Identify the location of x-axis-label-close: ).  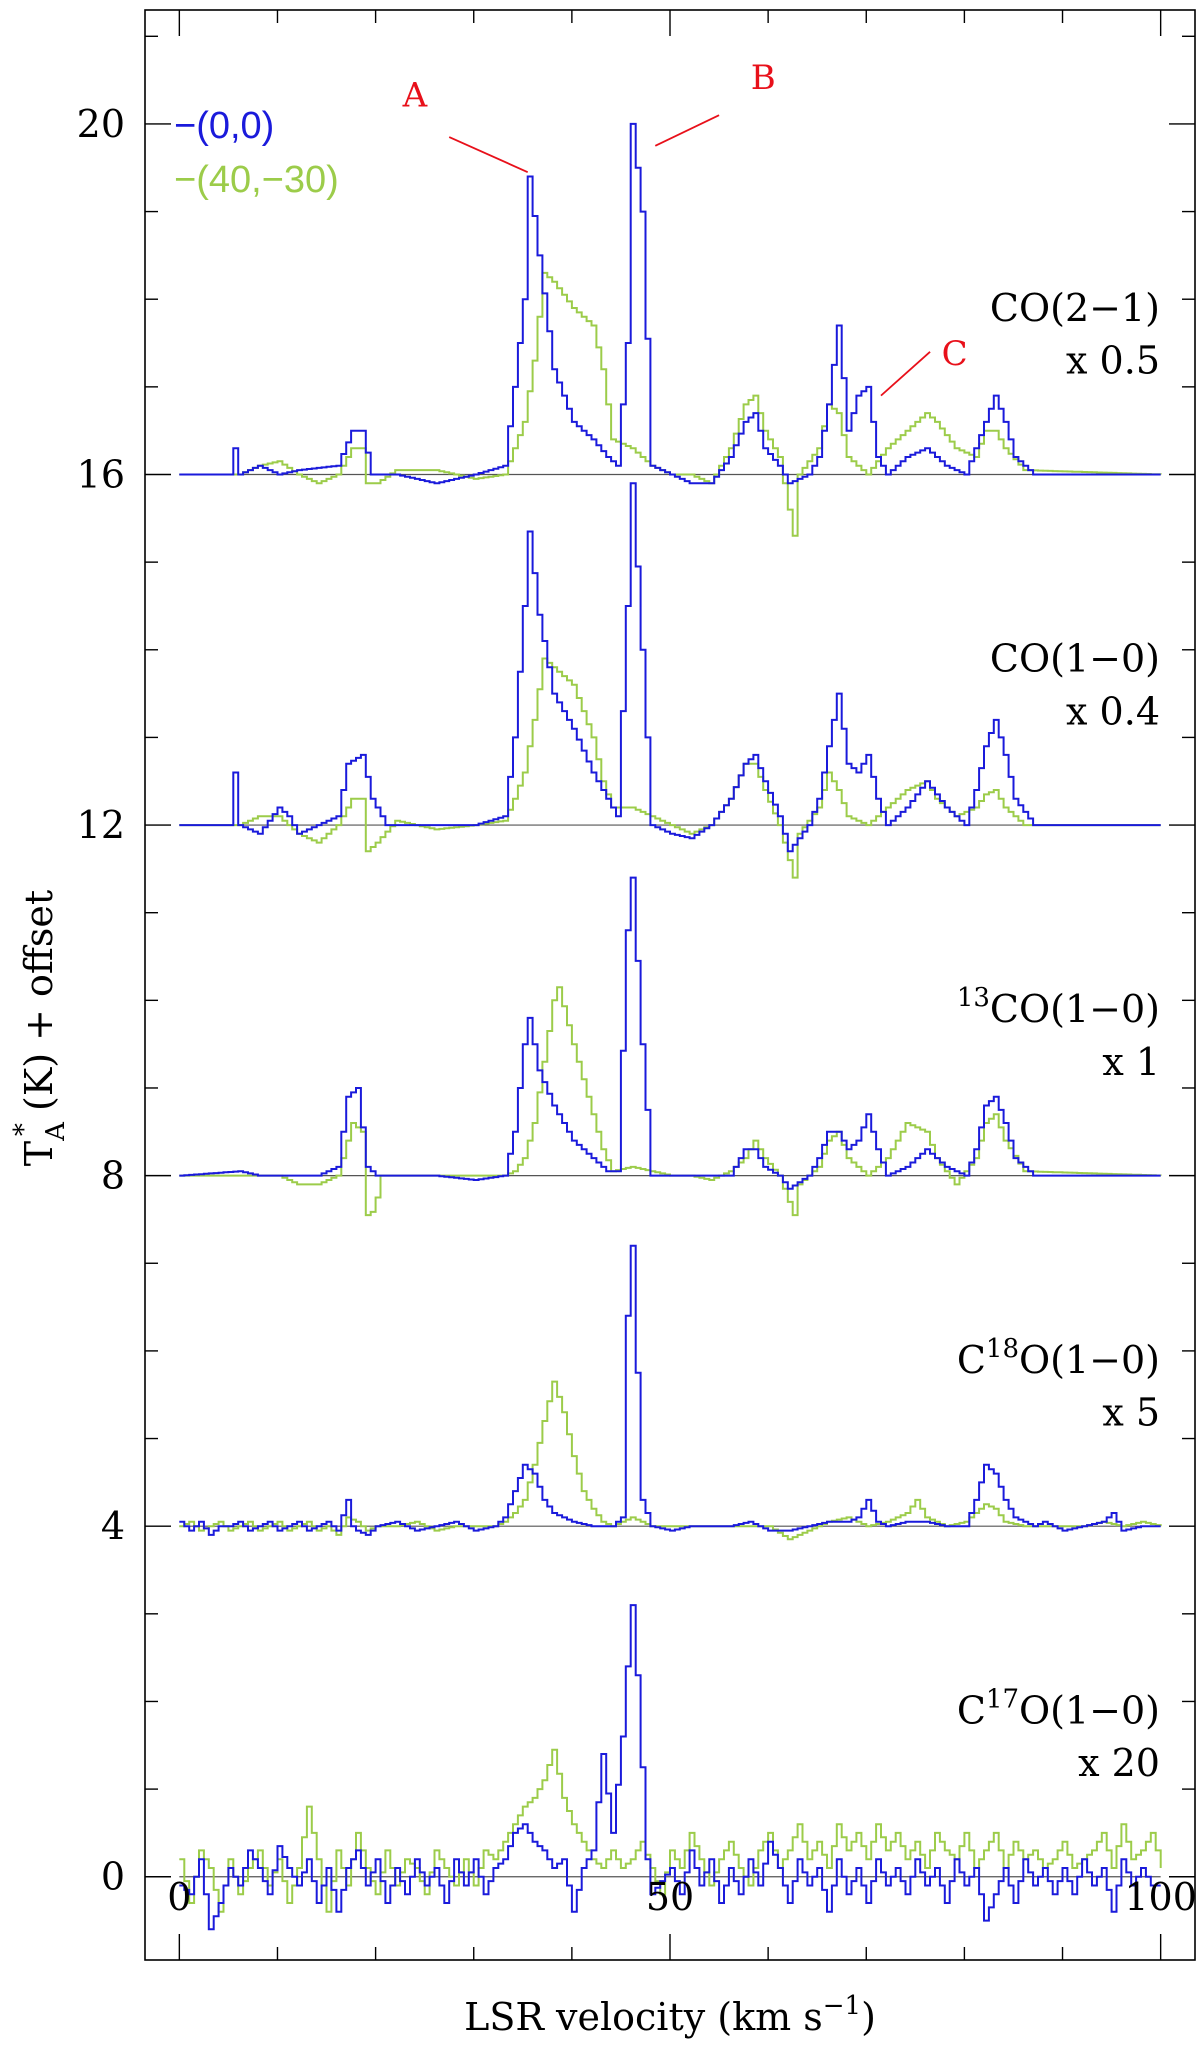
(868, 2017).